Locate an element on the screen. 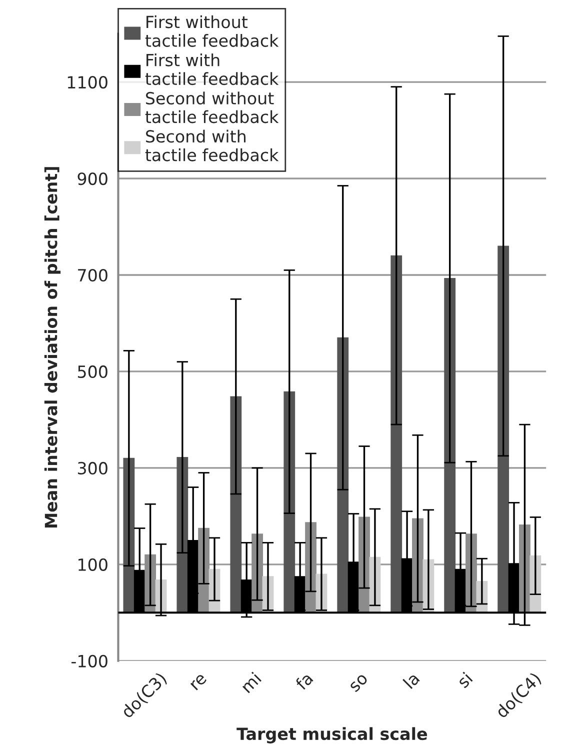  legend-label: Second without tactile feedback is located at coordinates (212, 108).